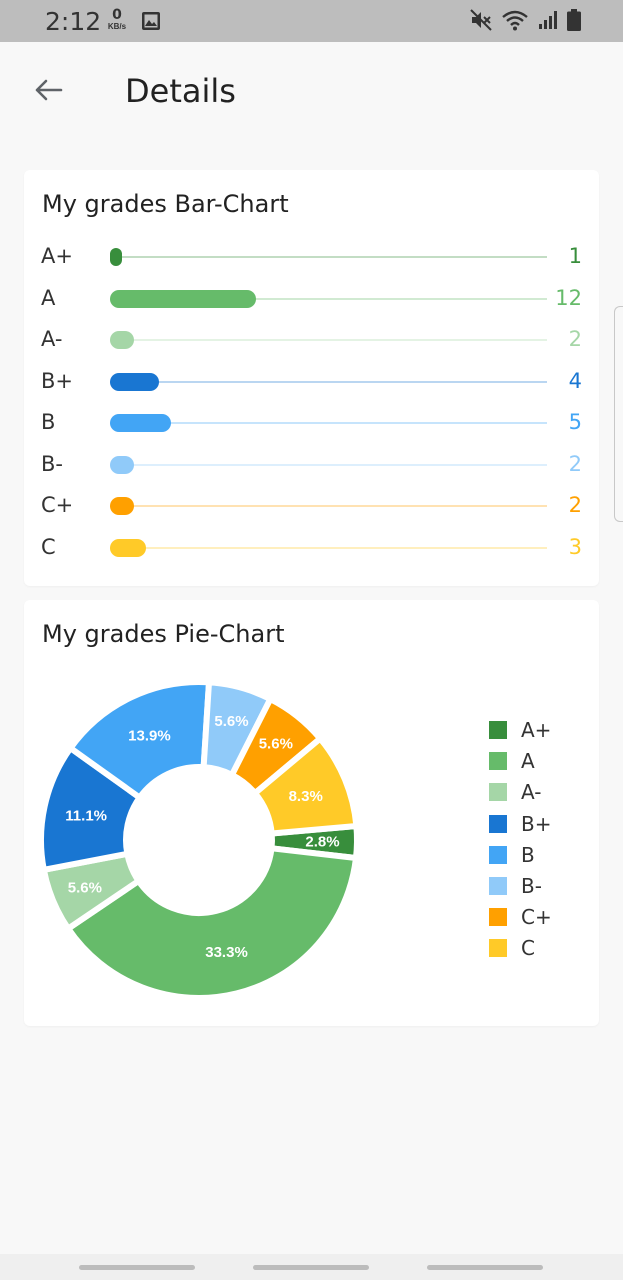  Describe the element at coordinates (528, 761) in the screenshot. I see `legend-label: A` at that location.